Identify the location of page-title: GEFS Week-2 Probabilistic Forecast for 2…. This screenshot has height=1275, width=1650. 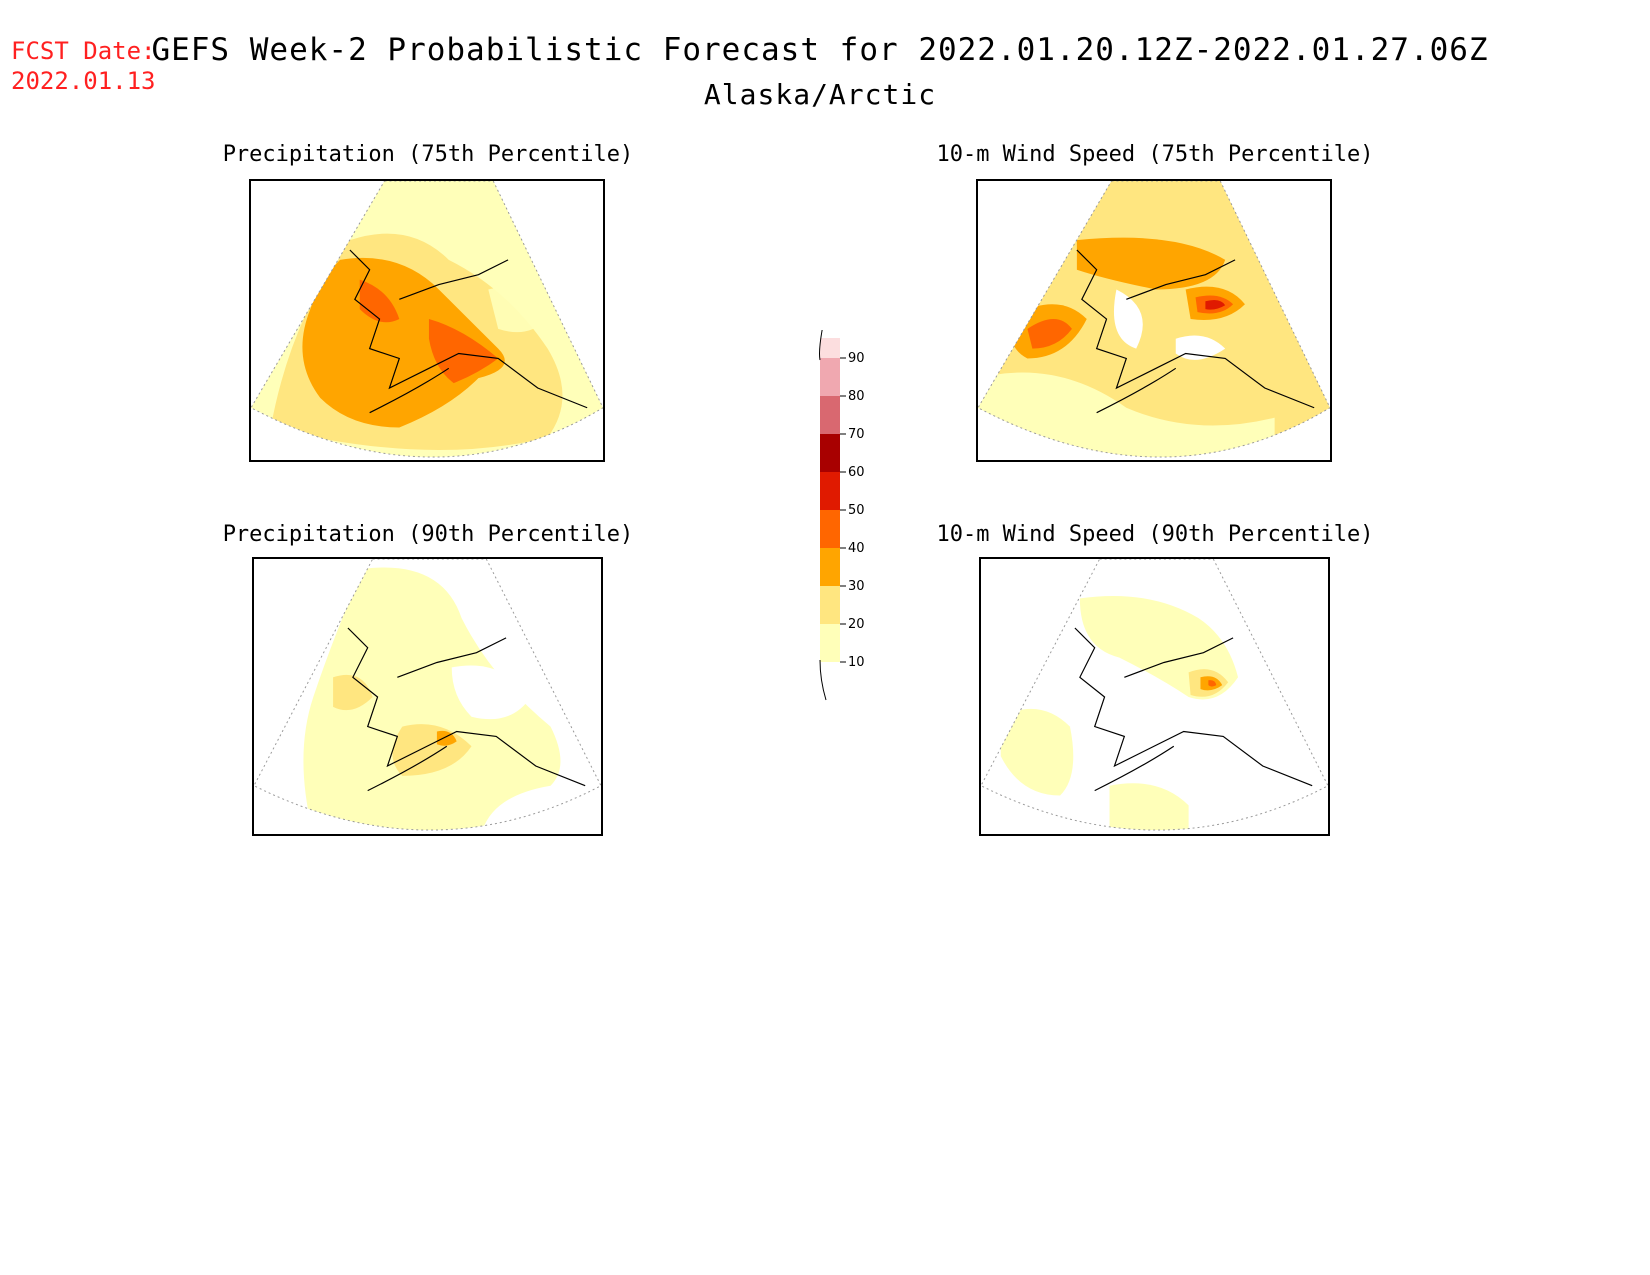
(820, 50).